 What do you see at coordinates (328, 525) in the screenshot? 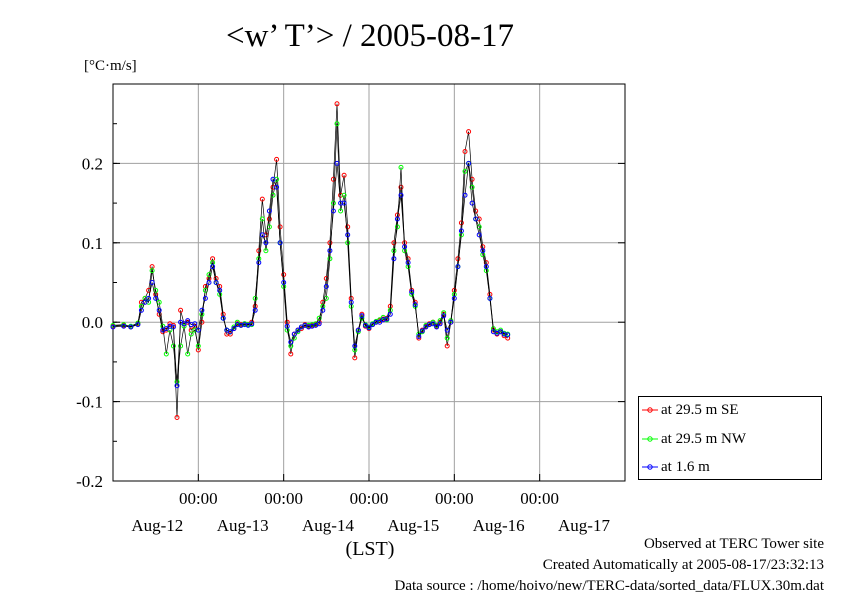
I see `x-tick-date: Aug-14` at bounding box center [328, 525].